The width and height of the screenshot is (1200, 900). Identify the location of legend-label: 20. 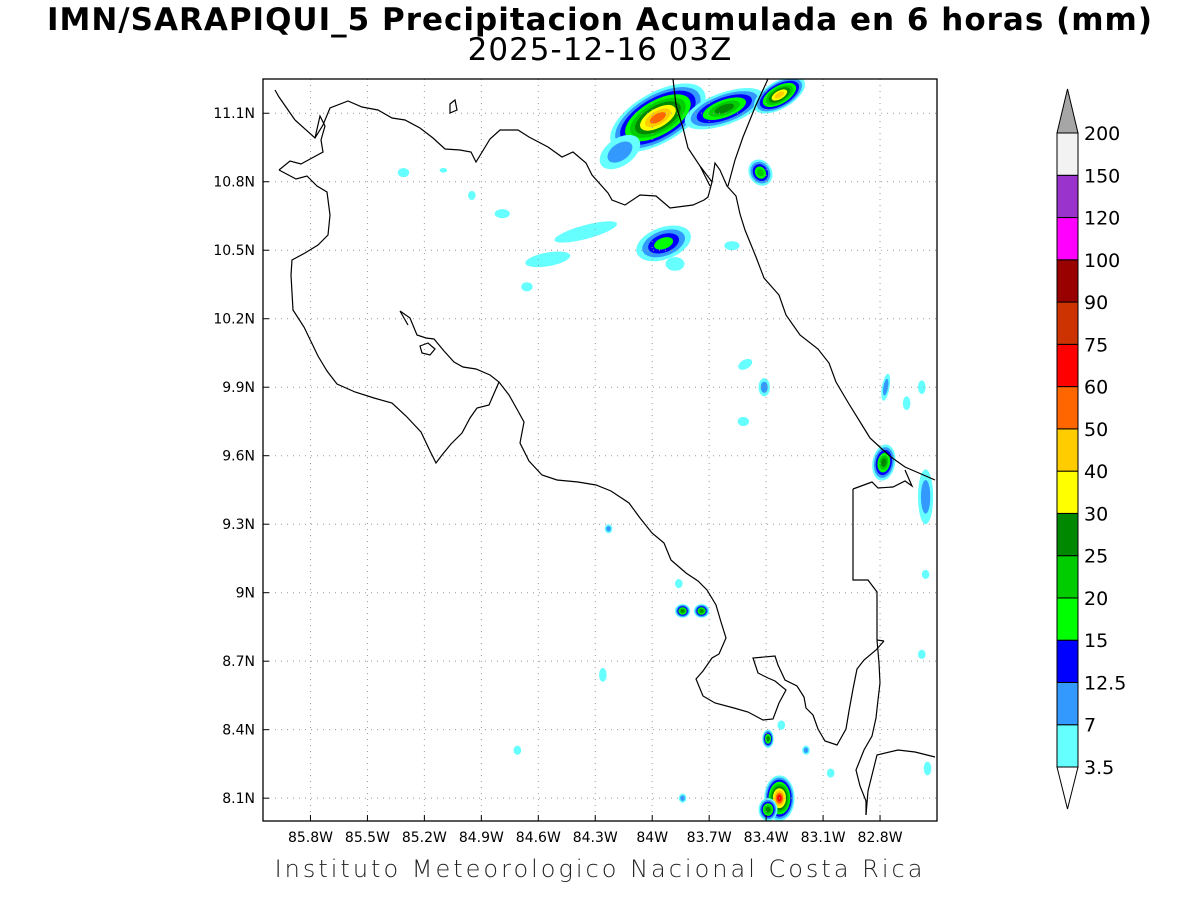
(1096, 599).